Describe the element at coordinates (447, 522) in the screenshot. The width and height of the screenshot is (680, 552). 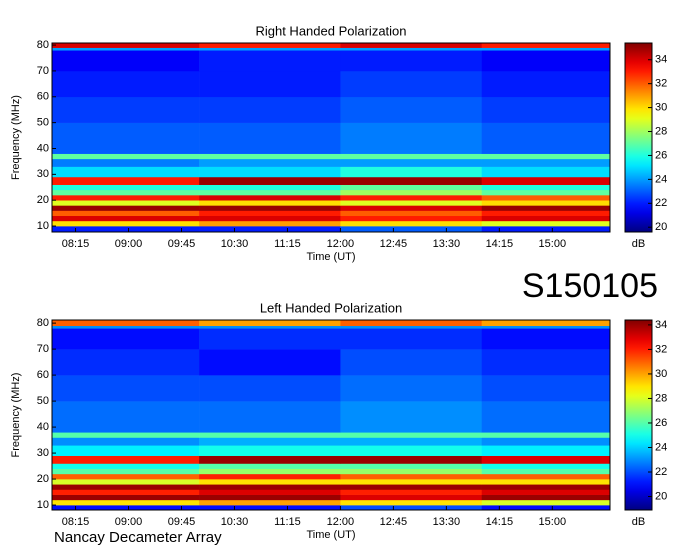
I see `x-tick-label: 13:30` at that location.